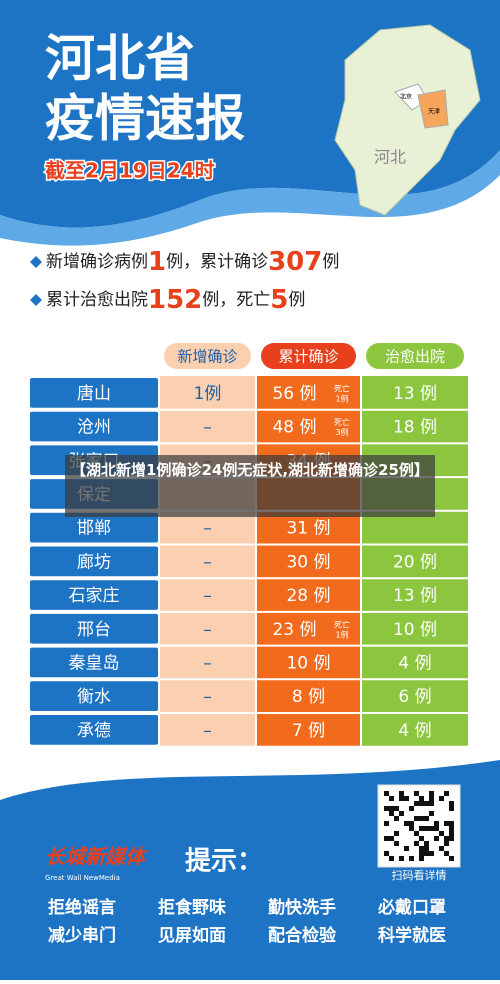 Image resolution: width=500 pixels, height=984 pixels. Describe the element at coordinates (406, 97) in the screenshot. I see `map-label: 北京` at that location.